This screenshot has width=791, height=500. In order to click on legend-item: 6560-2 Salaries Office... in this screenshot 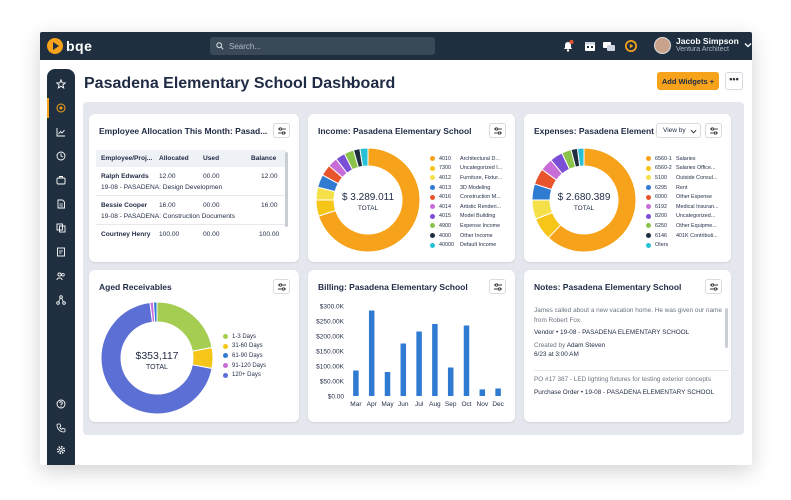, I will do `click(682, 169)`.